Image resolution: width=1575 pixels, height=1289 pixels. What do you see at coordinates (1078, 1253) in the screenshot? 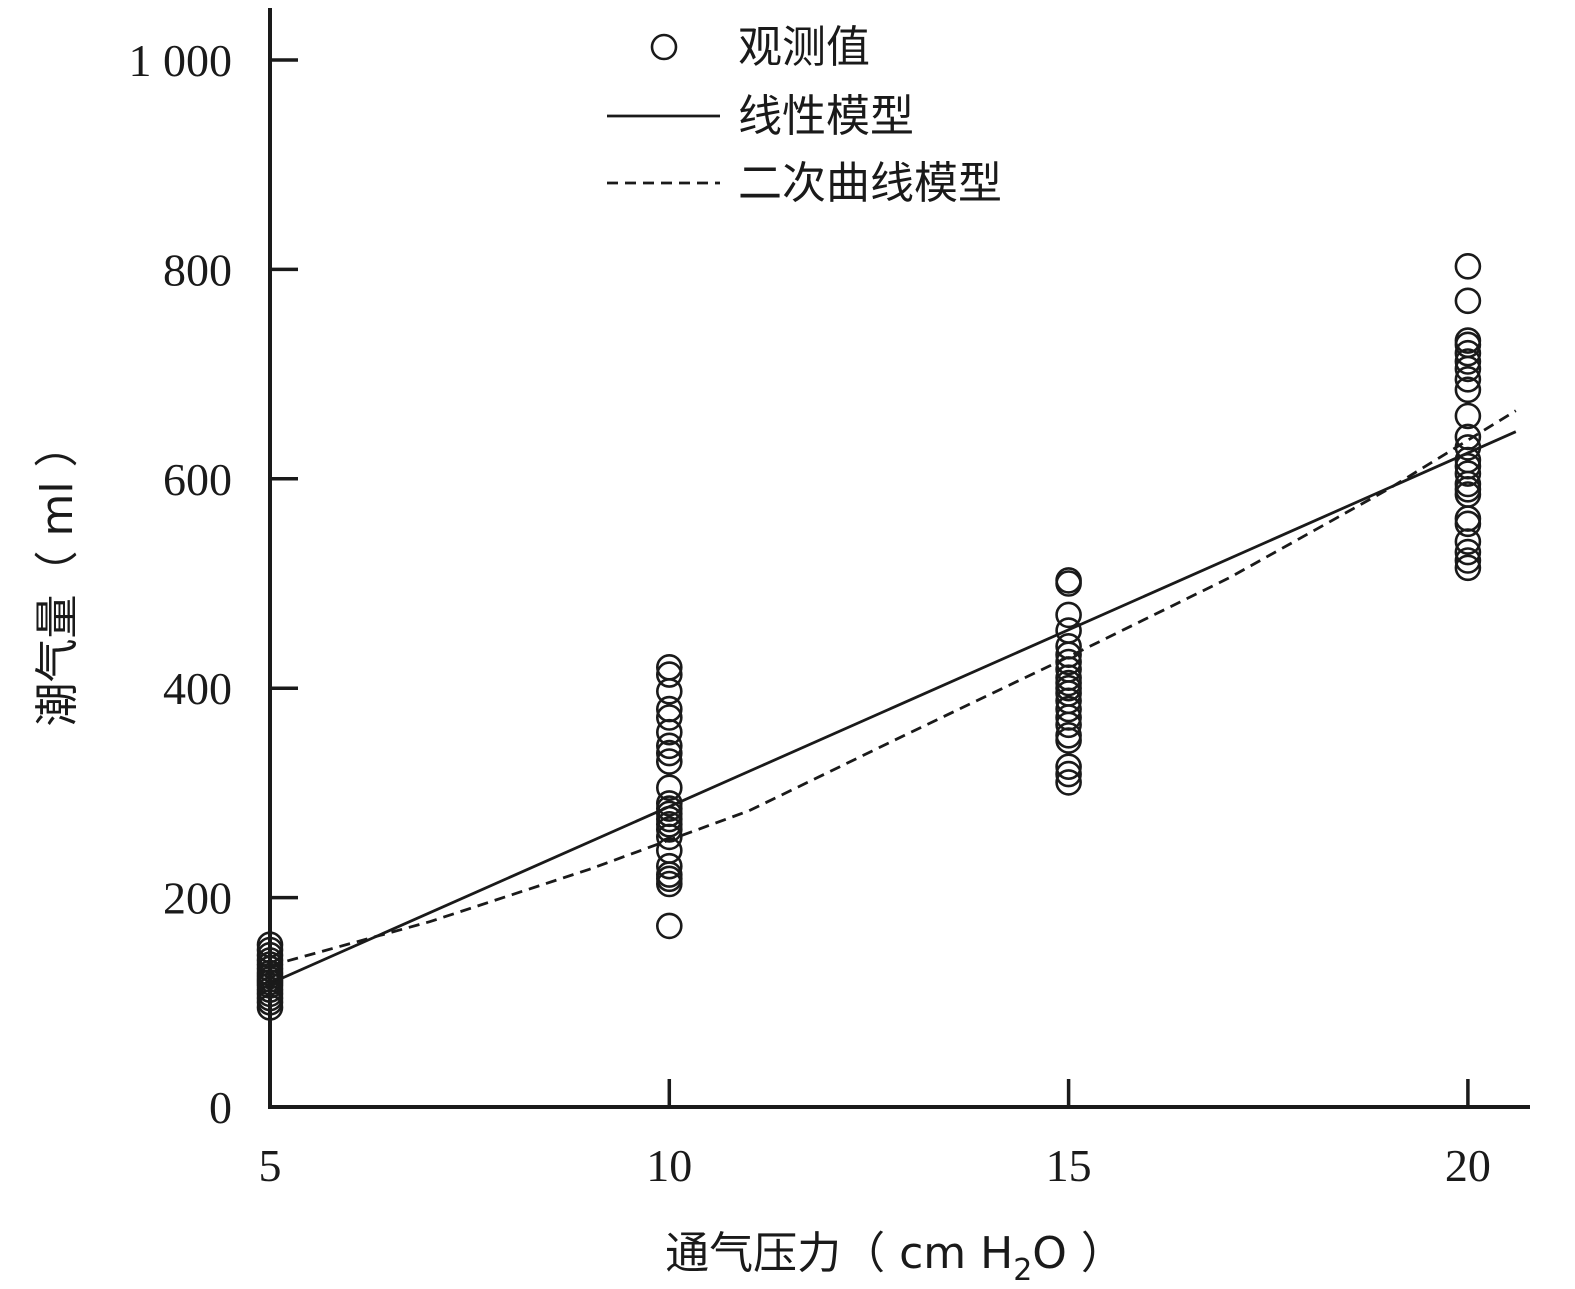
I see `x-axis-title-tail: O ）` at bounding box center [1078, 1253].